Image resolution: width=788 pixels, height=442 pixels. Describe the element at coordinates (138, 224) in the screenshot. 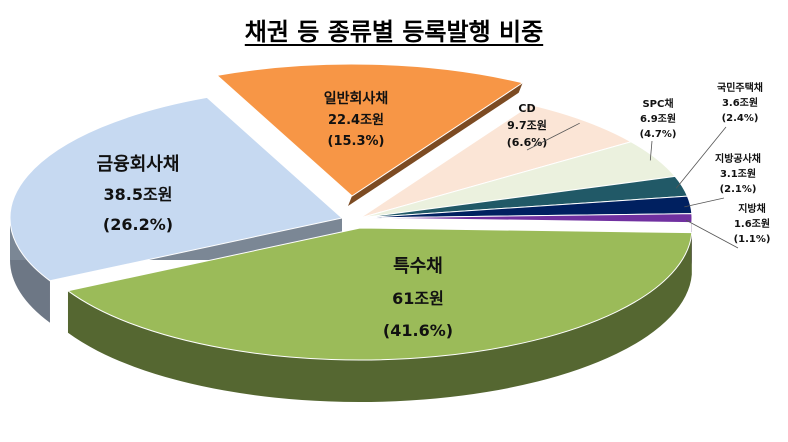

I see `slice-percent-label: (26.2%)` at that location.